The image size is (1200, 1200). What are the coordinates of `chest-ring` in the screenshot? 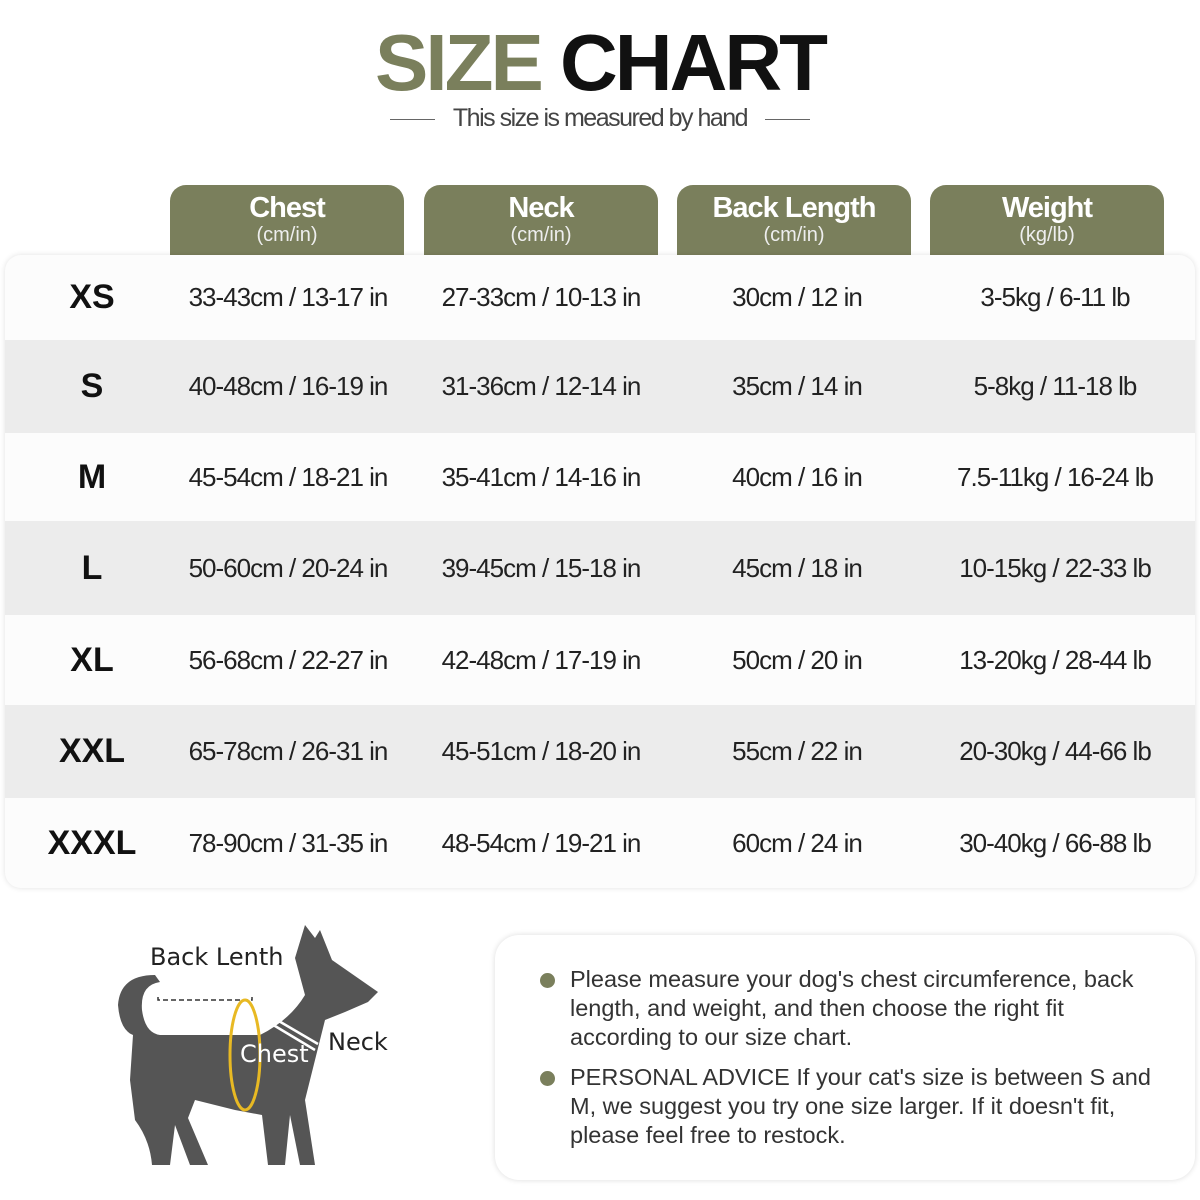 It's located at (245, 1055).